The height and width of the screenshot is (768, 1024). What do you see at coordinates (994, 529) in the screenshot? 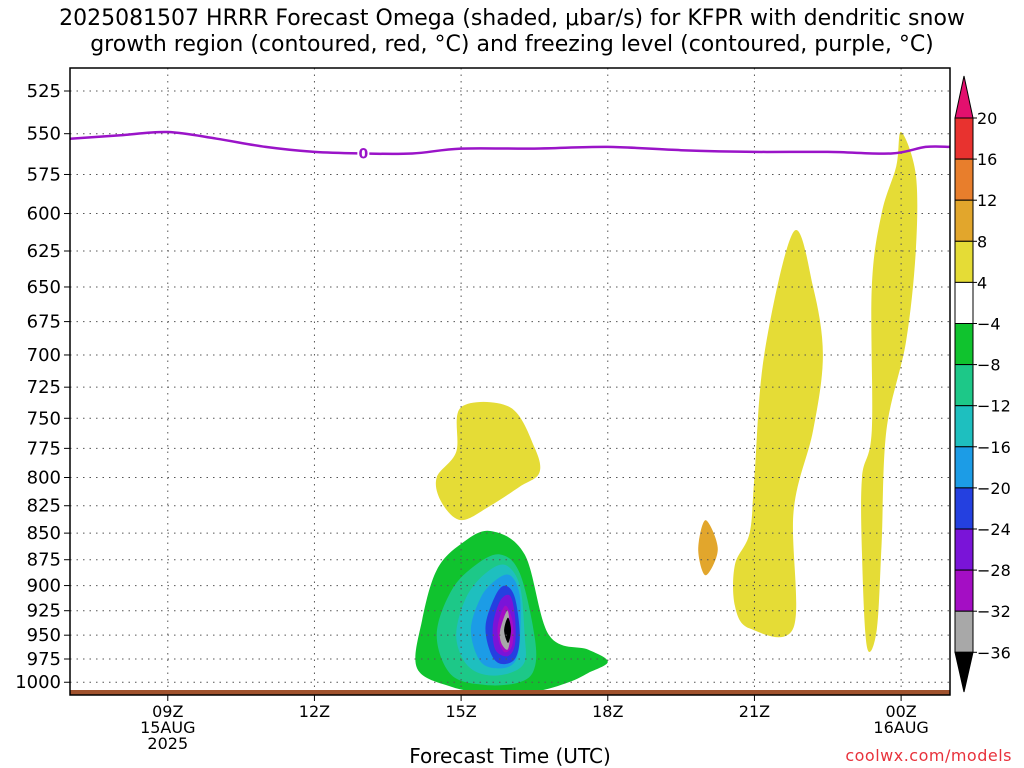
I see `colorbar-label-10: −24` at bounding box center [994, 529].